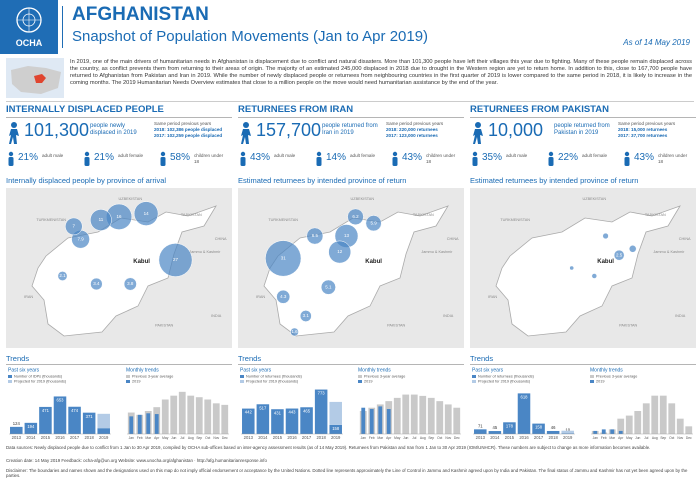 This screenshot has width=700, height=495. What do you see at coordinates (130, 283) in the screenshot?
I see `bubble-label: 3.8` at bounding box center [130, 283].